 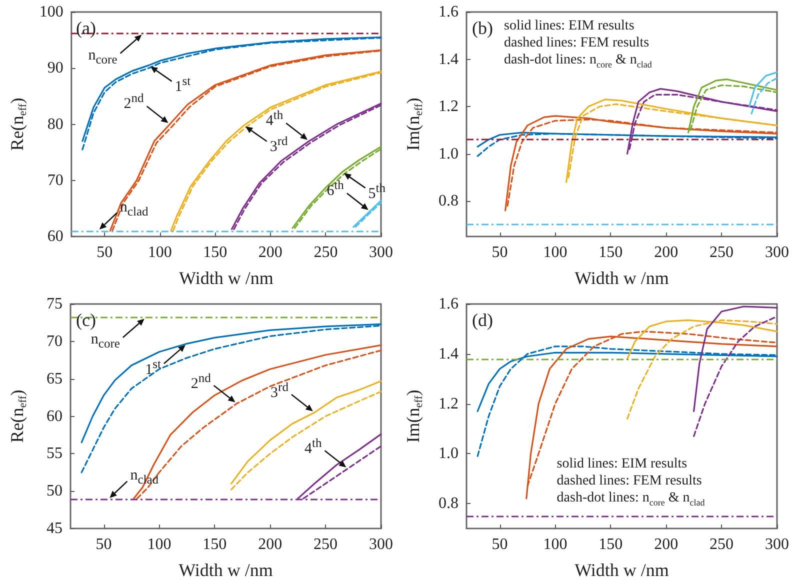 What do you see at coordinates (134, 208) in the screenshot?
I see `annotation: n$_{clad}$` at bounding box center [134, 208].